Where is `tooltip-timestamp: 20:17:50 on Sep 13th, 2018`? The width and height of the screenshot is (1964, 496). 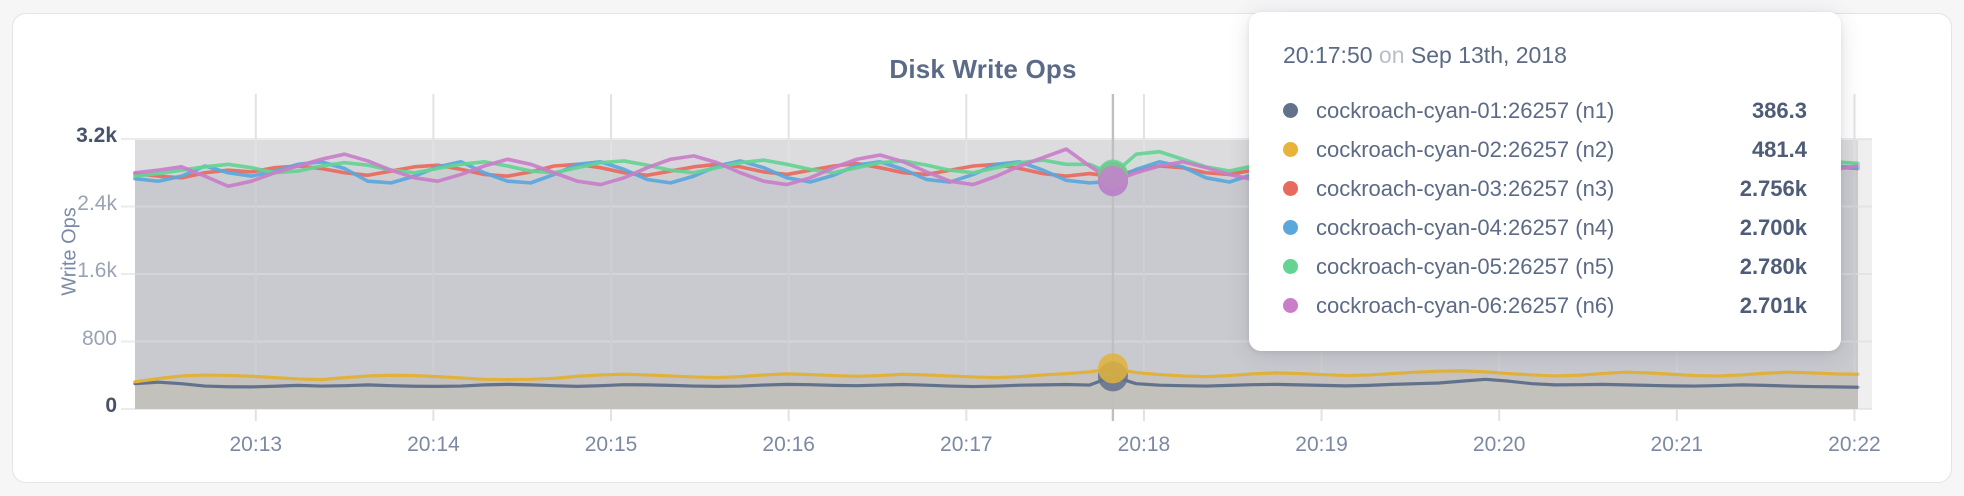
tooltip-timestamp: 20:17:50 on Sep 13th, 2018 is located at coordinates (1545, 55).